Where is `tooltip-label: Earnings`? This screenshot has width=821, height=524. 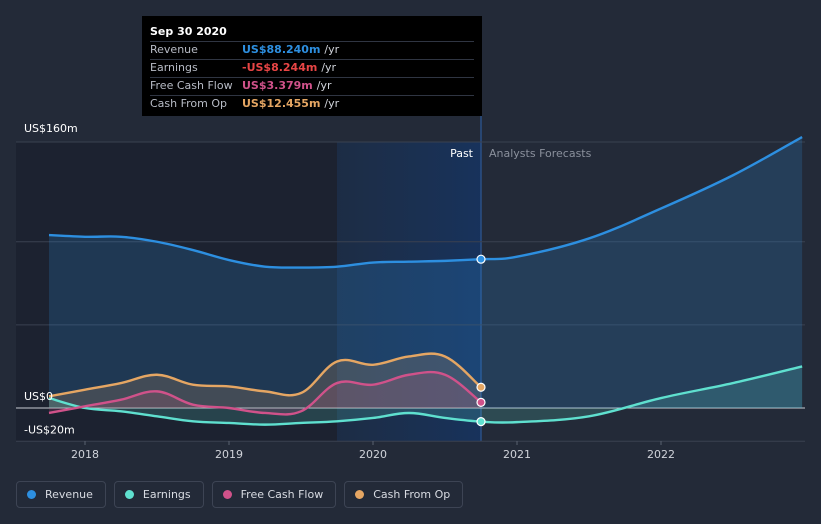 tooltip-label: Earnings is located at coordinates (174, 67).